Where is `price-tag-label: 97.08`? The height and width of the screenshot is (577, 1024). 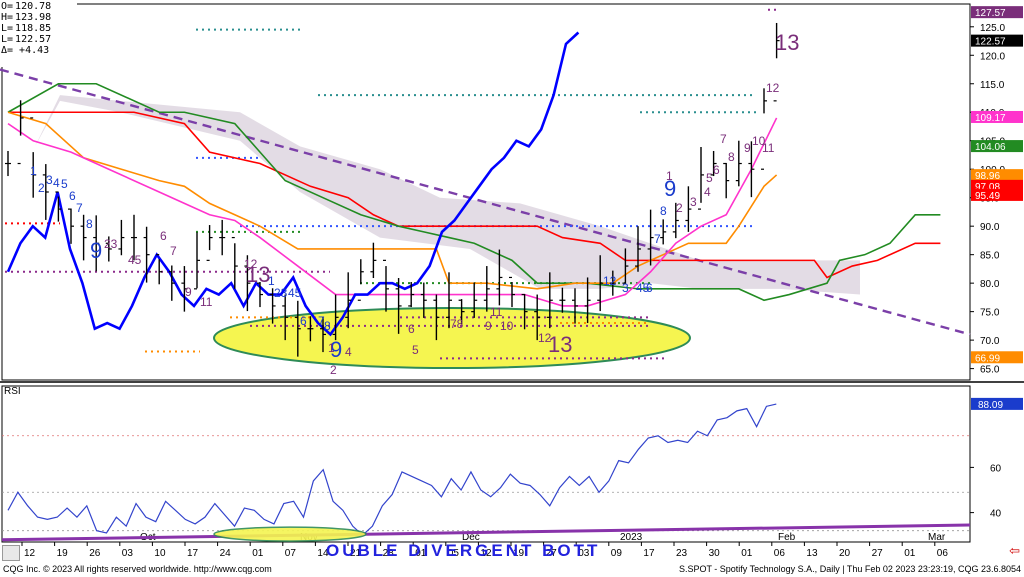 price-tag-label: 97.08 is located at coordinates (987, 187).